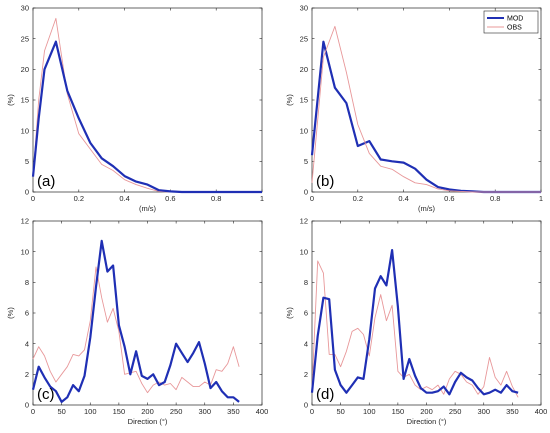 The width and height of the screenshot is (550, 433). What do you see at coordinates (27, 405) in the screenshot?
I see `y-tick-label-c: 0` at bounding box center [27, 405].